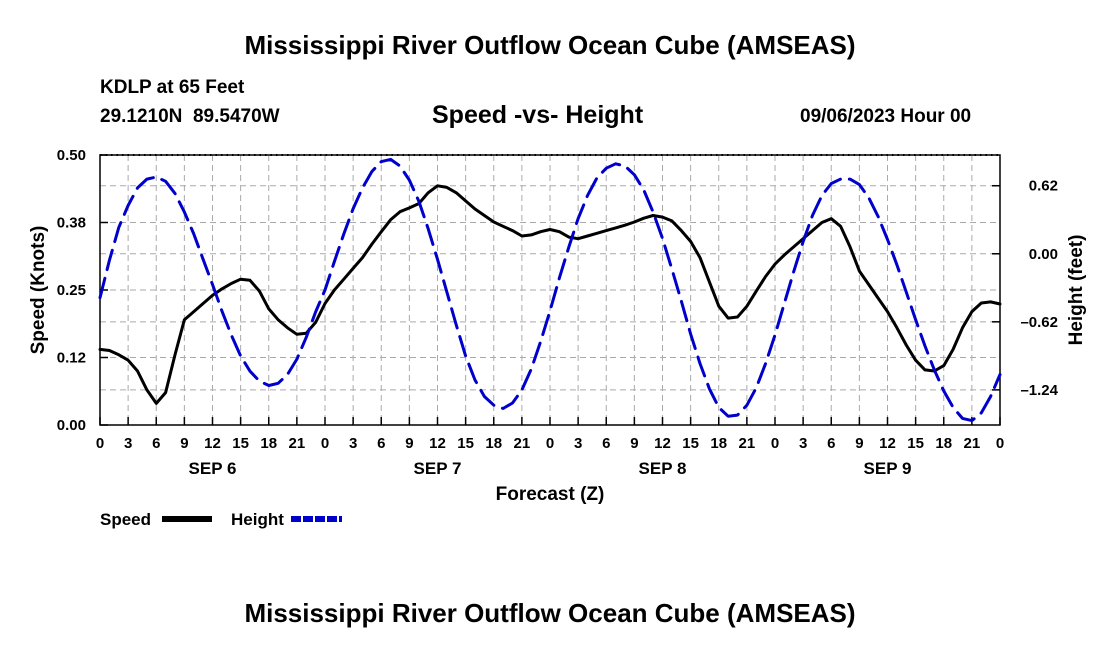 This screenshot has height=650, width=1100. Describe the element at coordinates (1039, 390) in the screenshot. I see `y2-tick-label: –1.24` at that location.